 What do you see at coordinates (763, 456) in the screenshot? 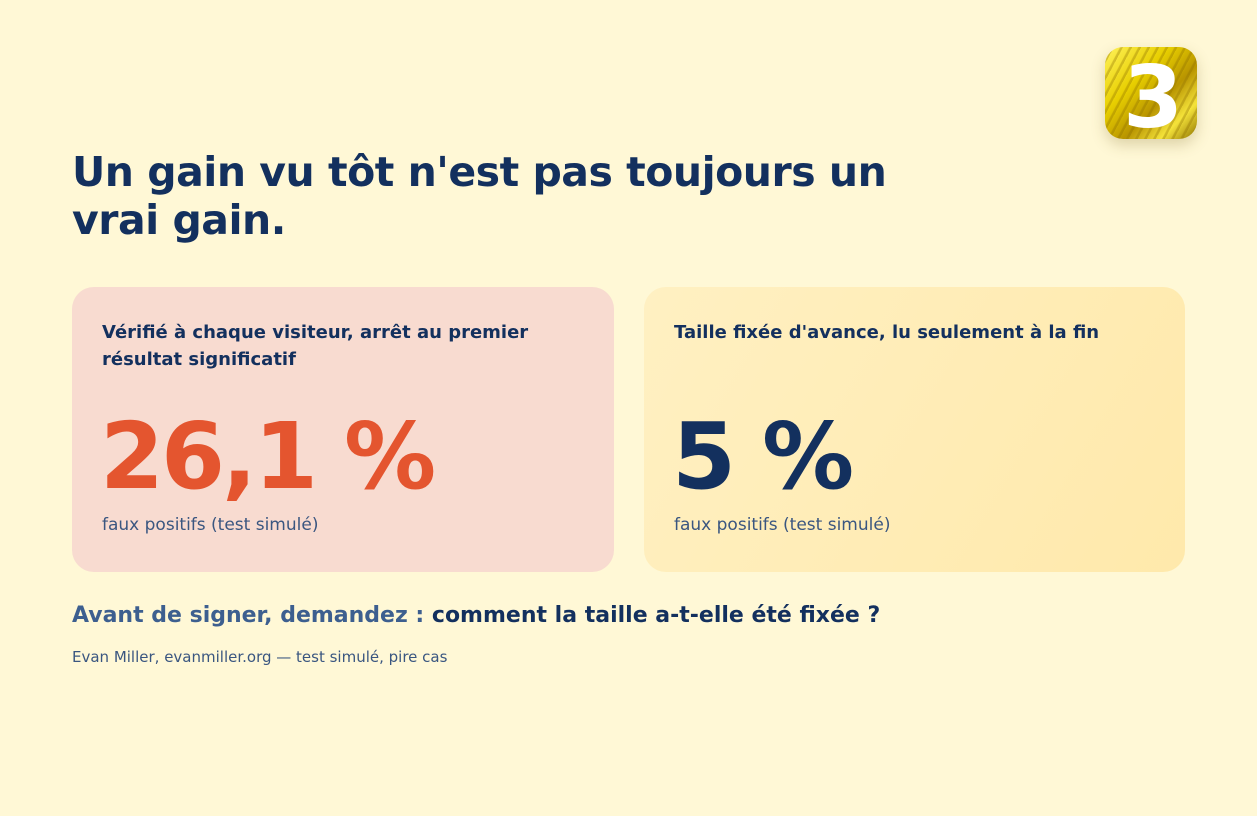
I see `stat-card-value: 5 %` at bounding box center [763, 456].